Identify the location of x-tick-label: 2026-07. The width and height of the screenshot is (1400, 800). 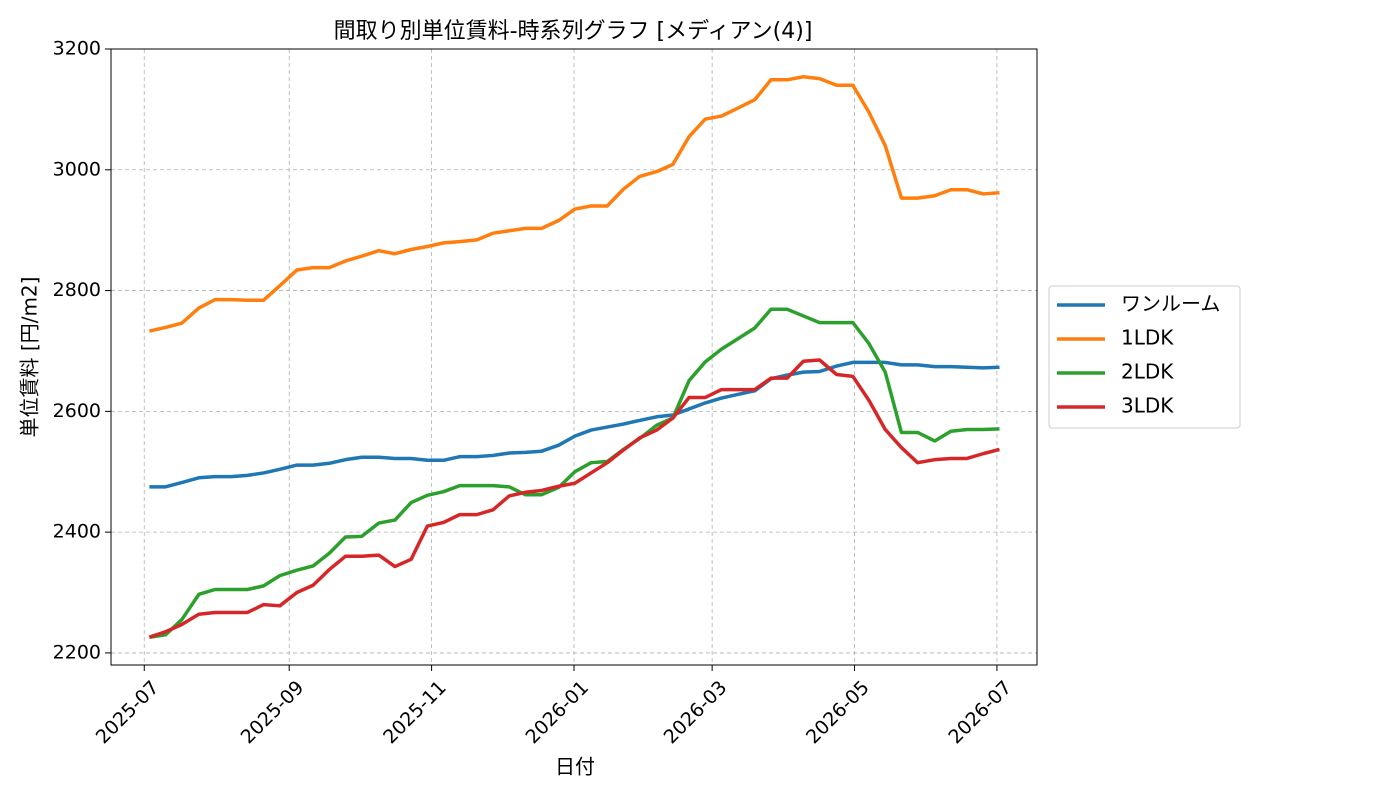
(980, 713).